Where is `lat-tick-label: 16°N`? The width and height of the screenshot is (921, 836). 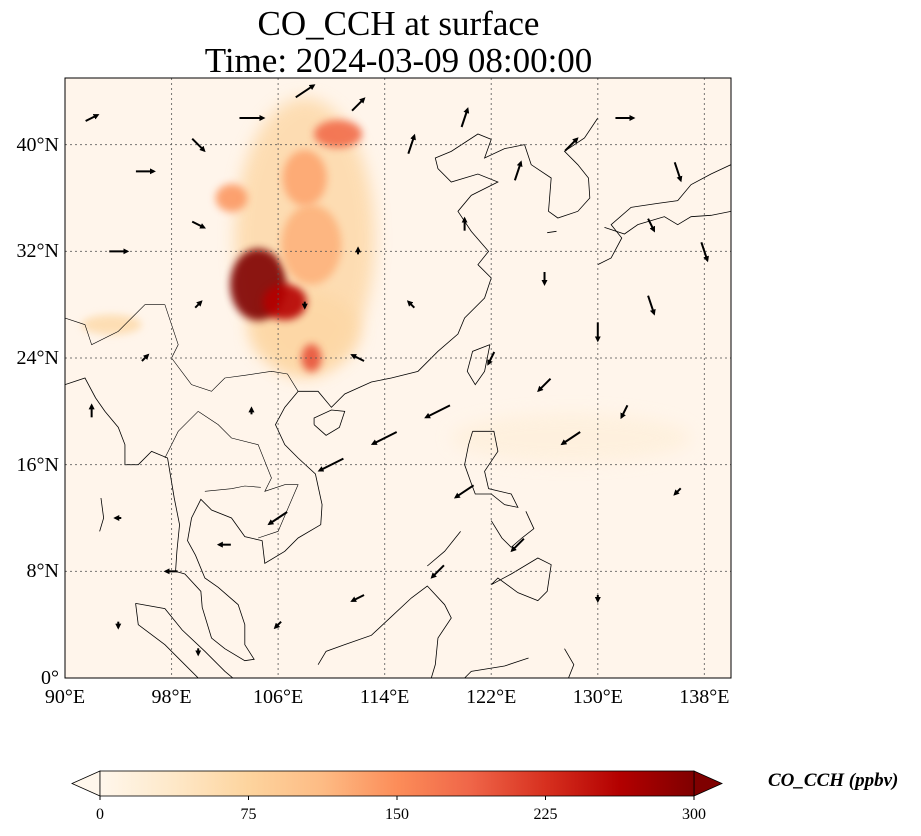 lat-tick-label: 16°N is located at coordinates (37, 464).